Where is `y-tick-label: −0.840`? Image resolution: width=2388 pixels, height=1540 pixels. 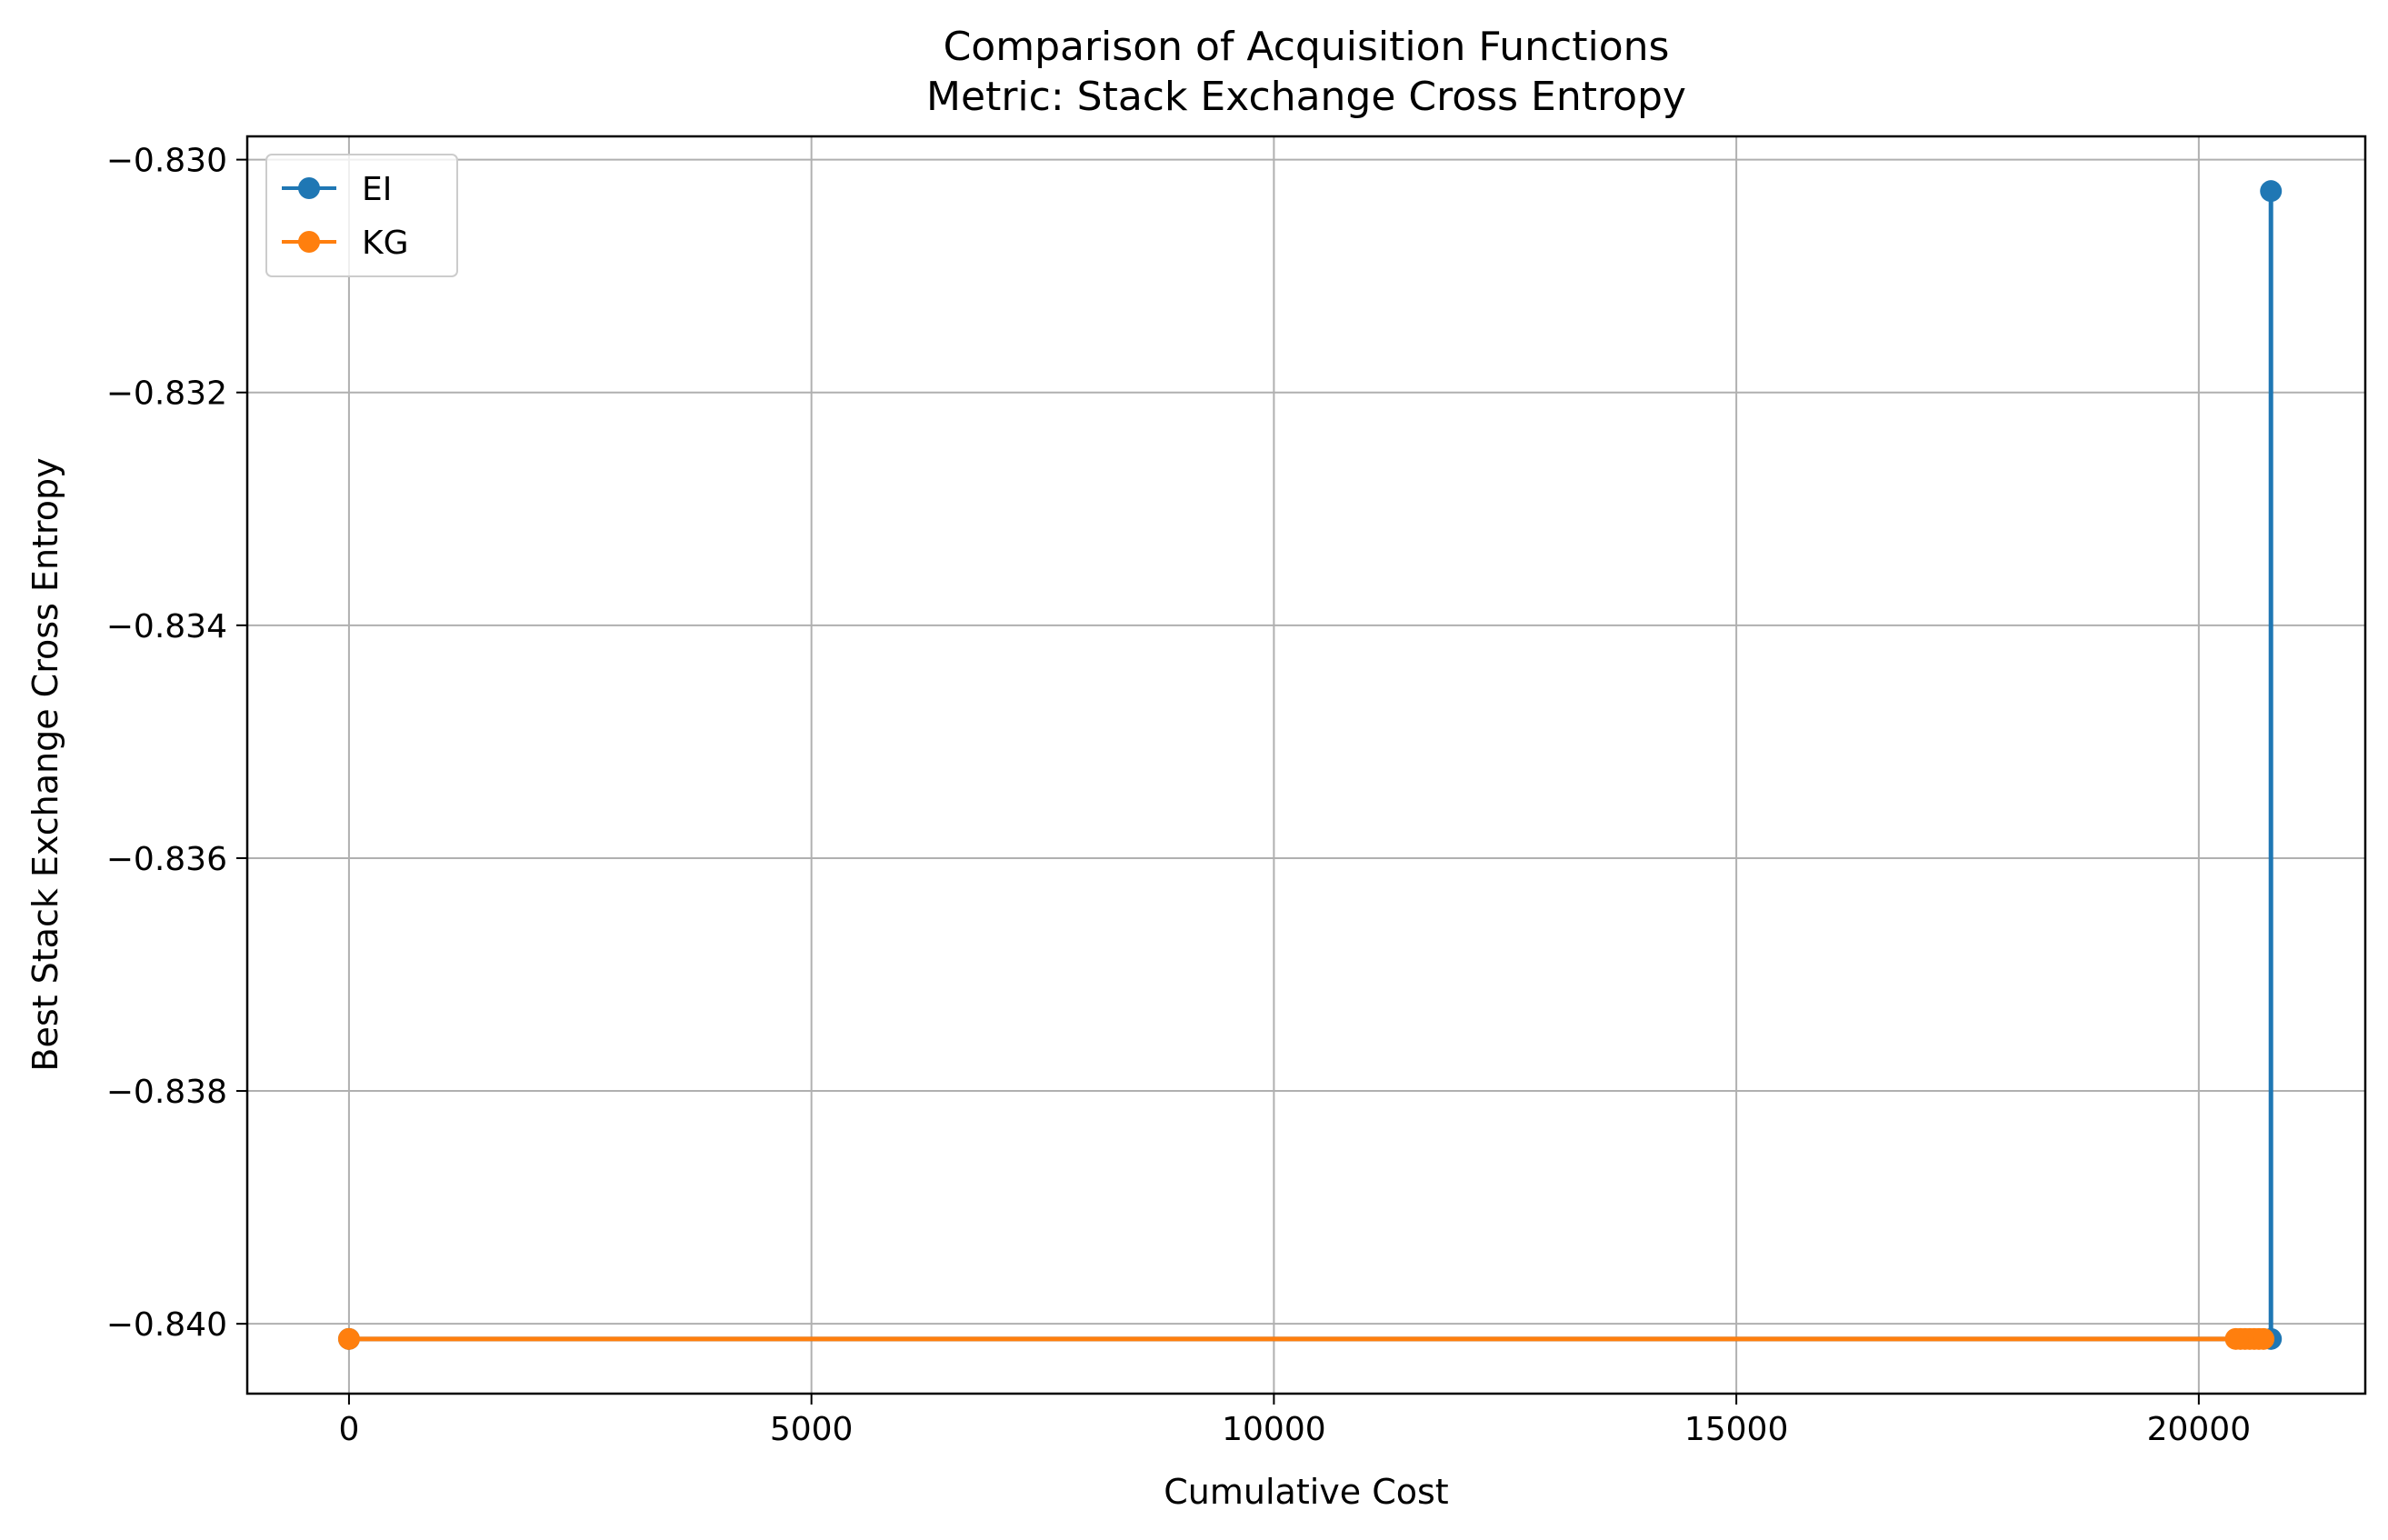 y-tick-label: −0.840 is located at coordinates (166, 1325).